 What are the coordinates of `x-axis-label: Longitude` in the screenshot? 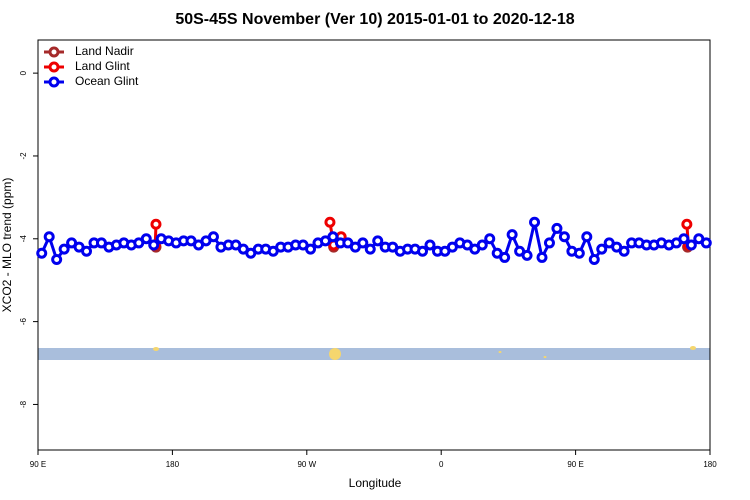 It's located at (375, 483).